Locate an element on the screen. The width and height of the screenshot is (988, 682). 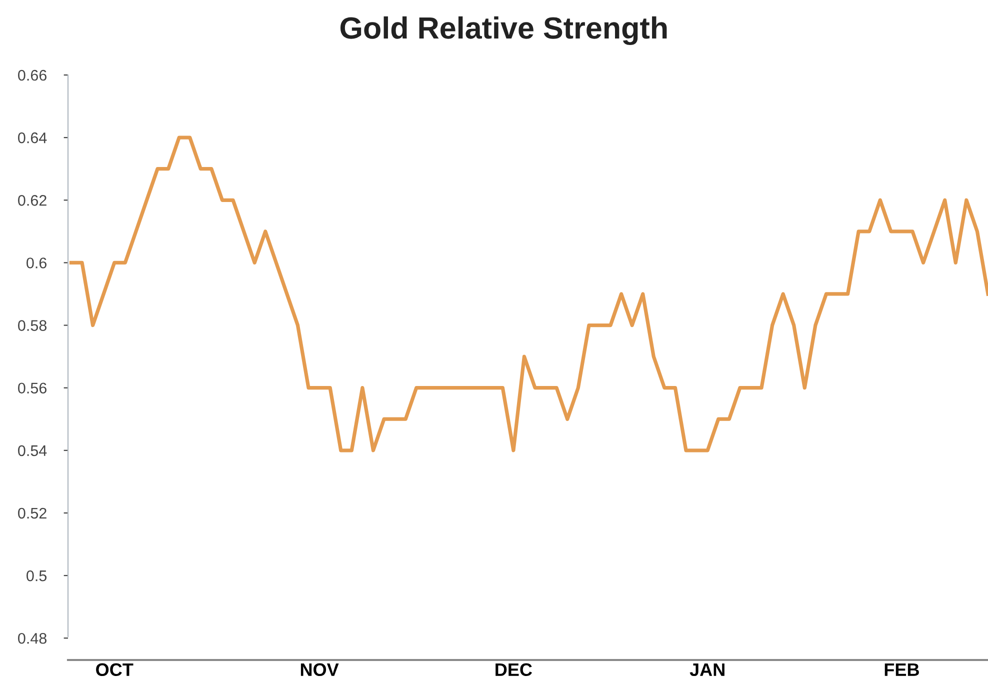
y-tick-label: 0.54 is located at coordinates (32, 450).